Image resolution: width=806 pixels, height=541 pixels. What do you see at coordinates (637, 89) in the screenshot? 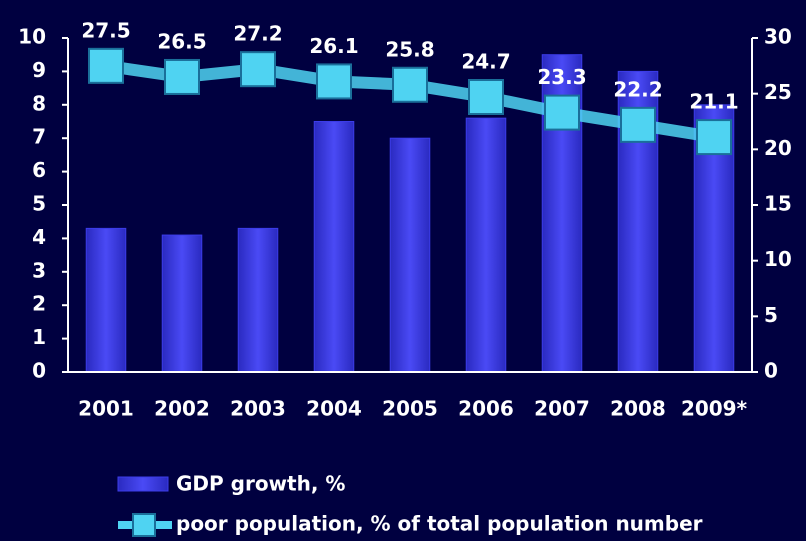
I see `value-label: 22.2` at bounding box center [637, 89].